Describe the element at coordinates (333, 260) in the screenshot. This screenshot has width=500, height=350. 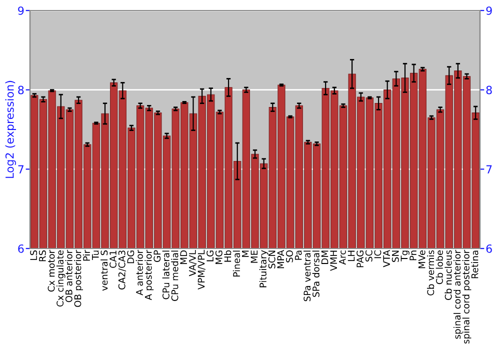
I see `x-tick-label: VMH` at that location.